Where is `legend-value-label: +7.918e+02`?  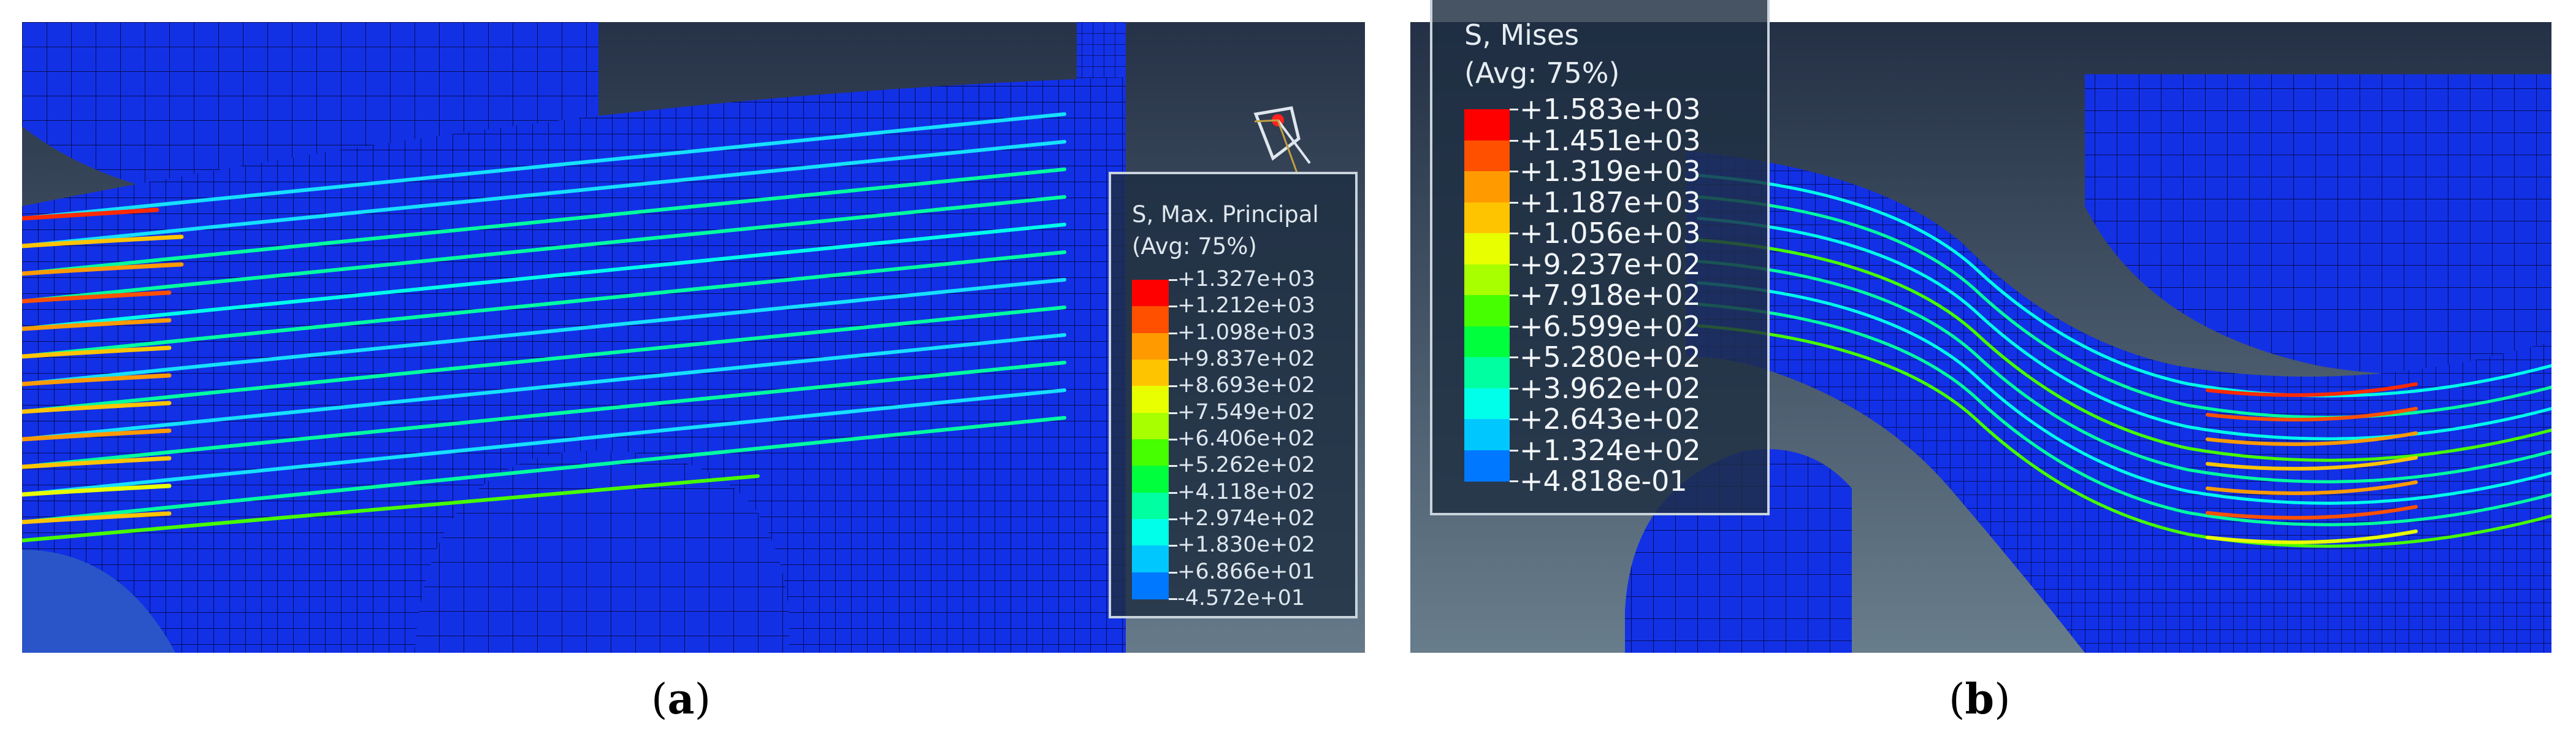 legend-value-label: +7.918e+02 is located at coordinates (1610, 295).